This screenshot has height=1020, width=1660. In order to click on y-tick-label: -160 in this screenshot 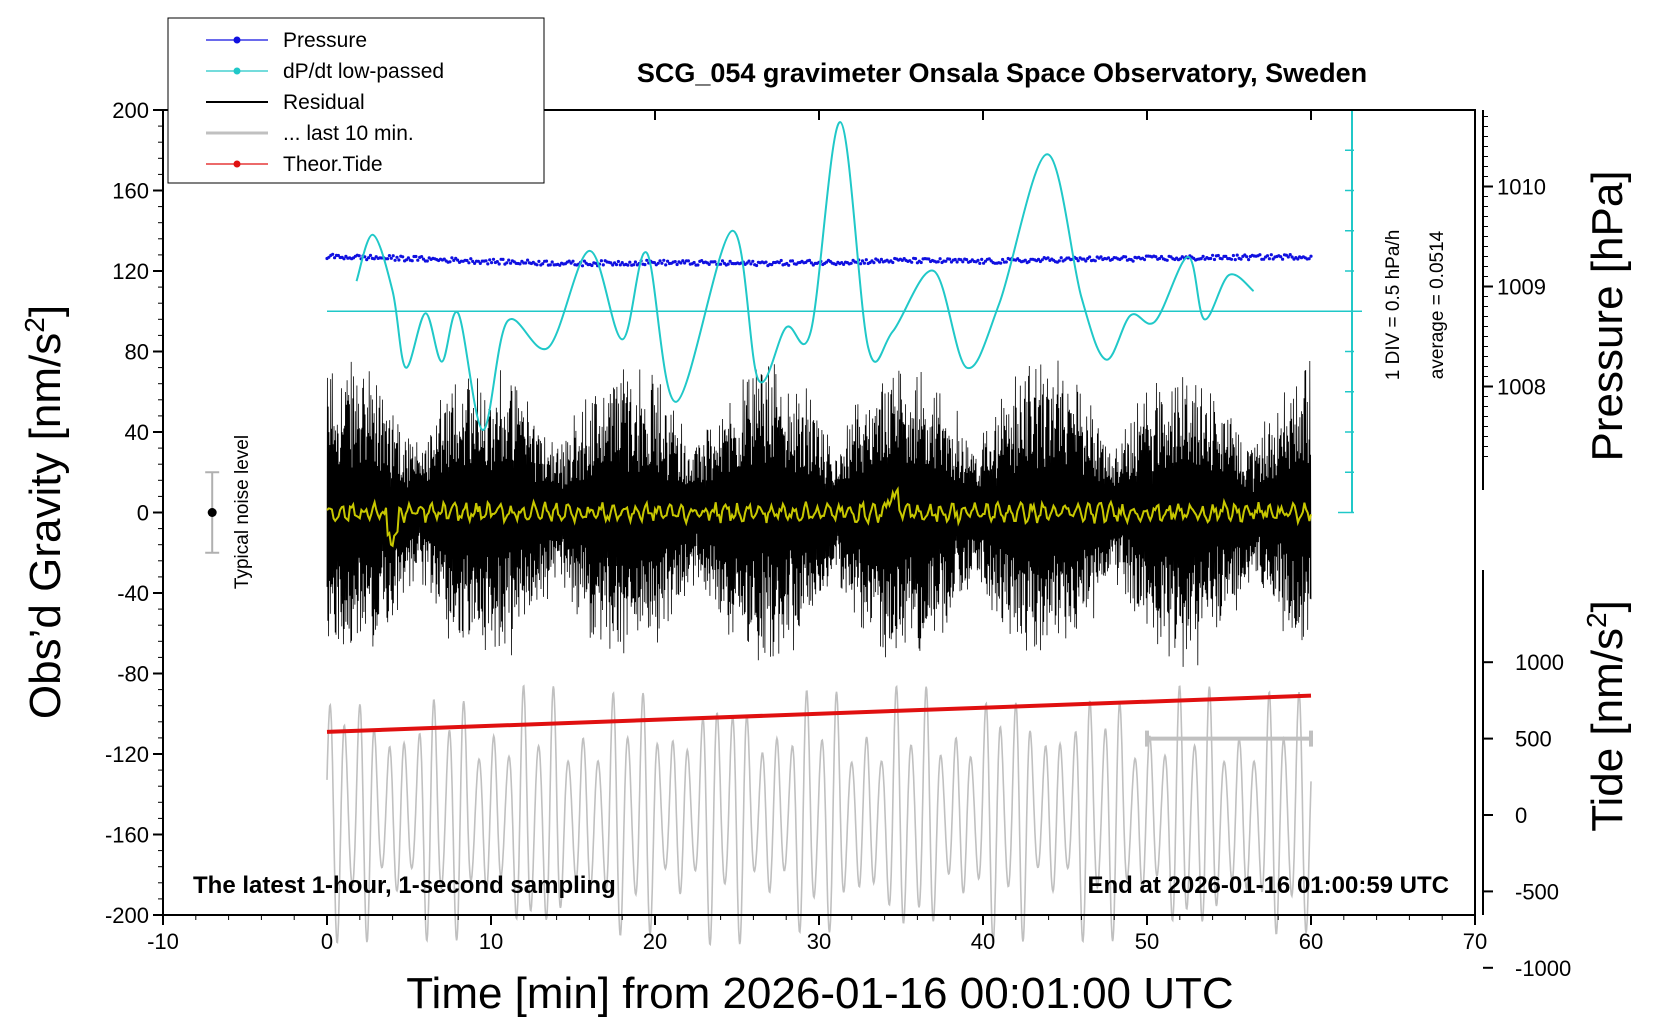, I will do `click(127, 835)`.